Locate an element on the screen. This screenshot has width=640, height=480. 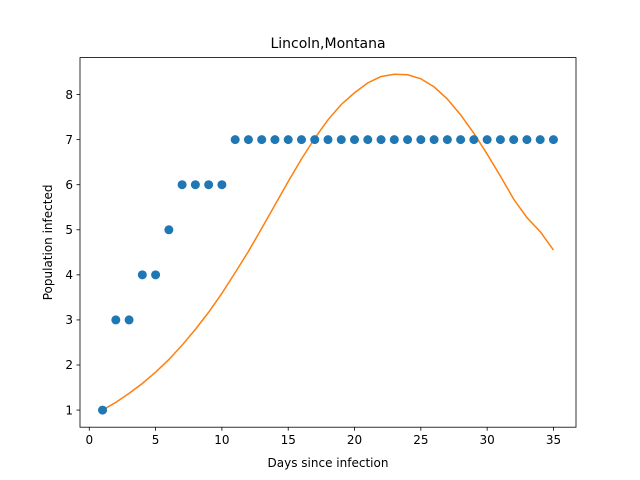
x-tick-label: 20 is located at coordinates (354, 440).